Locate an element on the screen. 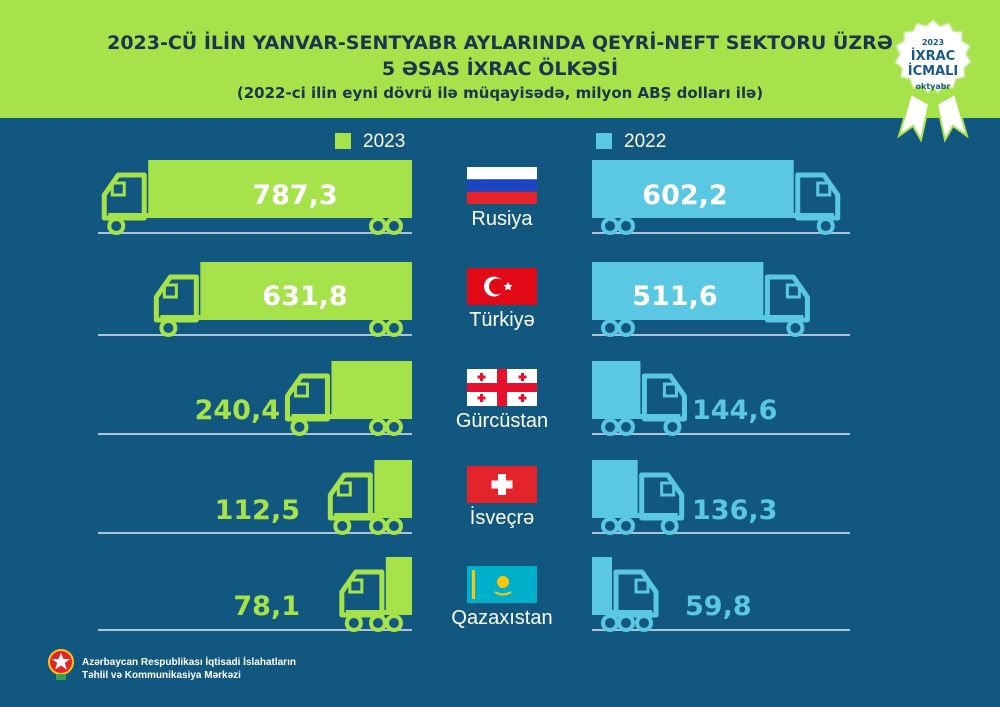 The image size is (1000, 707). value-label-2022-turkey: 511,6 is located at coordinates (675, 296).